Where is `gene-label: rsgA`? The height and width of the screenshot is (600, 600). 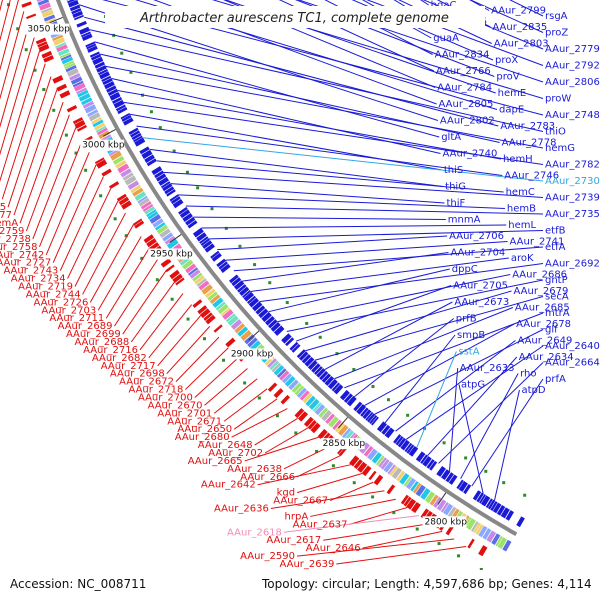 gene-label: rsgA is located at coordinates (556, 16).